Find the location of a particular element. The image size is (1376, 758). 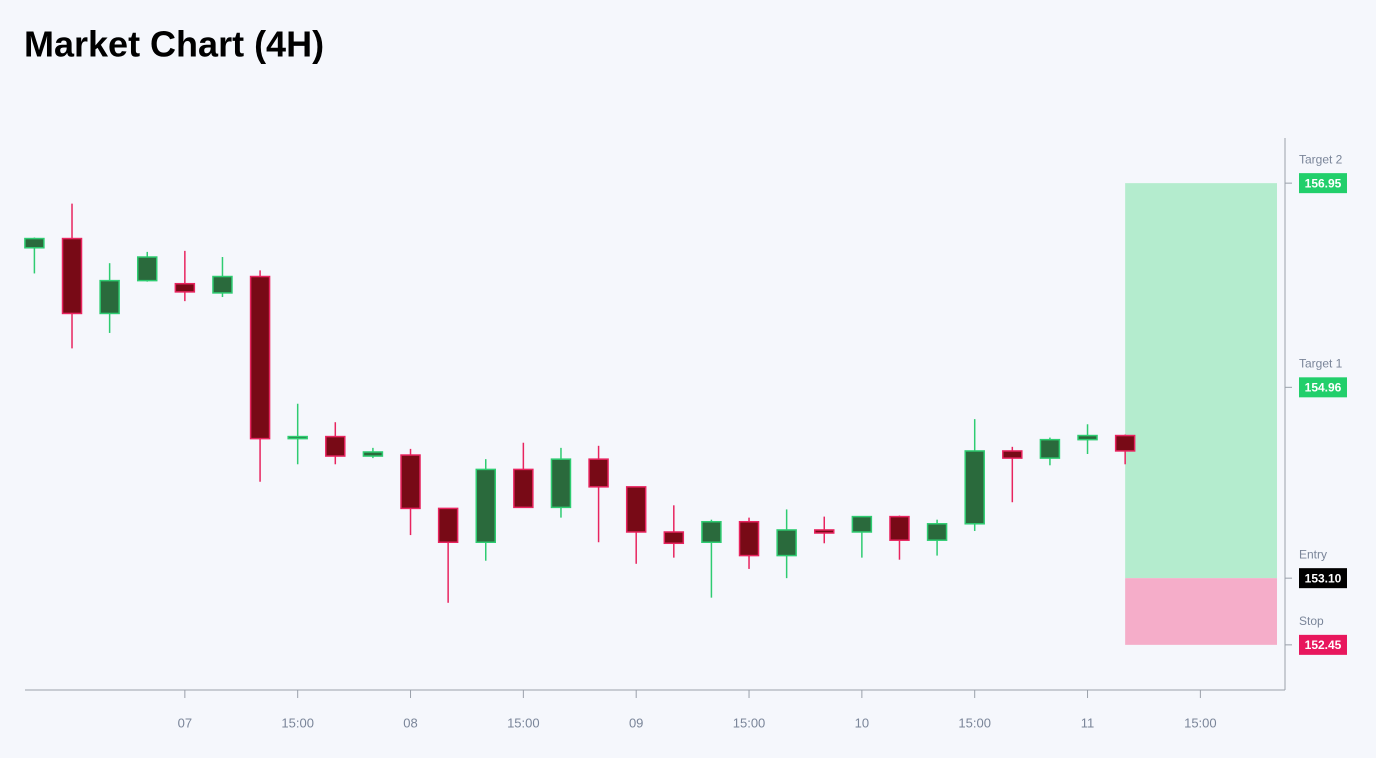

x-tick-label: 09 is located at coordinates (636, 722).